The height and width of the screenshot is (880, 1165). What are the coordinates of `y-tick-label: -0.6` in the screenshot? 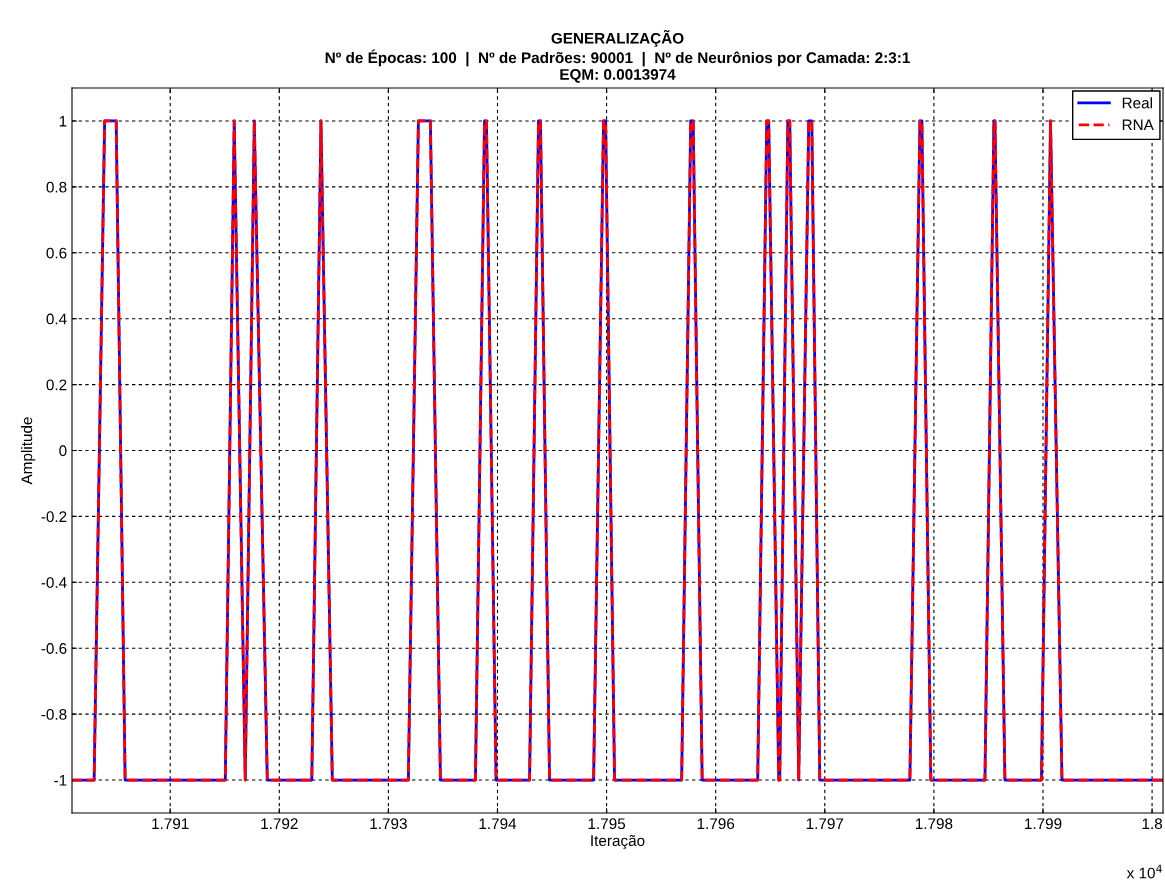 It's located at (54, 648).